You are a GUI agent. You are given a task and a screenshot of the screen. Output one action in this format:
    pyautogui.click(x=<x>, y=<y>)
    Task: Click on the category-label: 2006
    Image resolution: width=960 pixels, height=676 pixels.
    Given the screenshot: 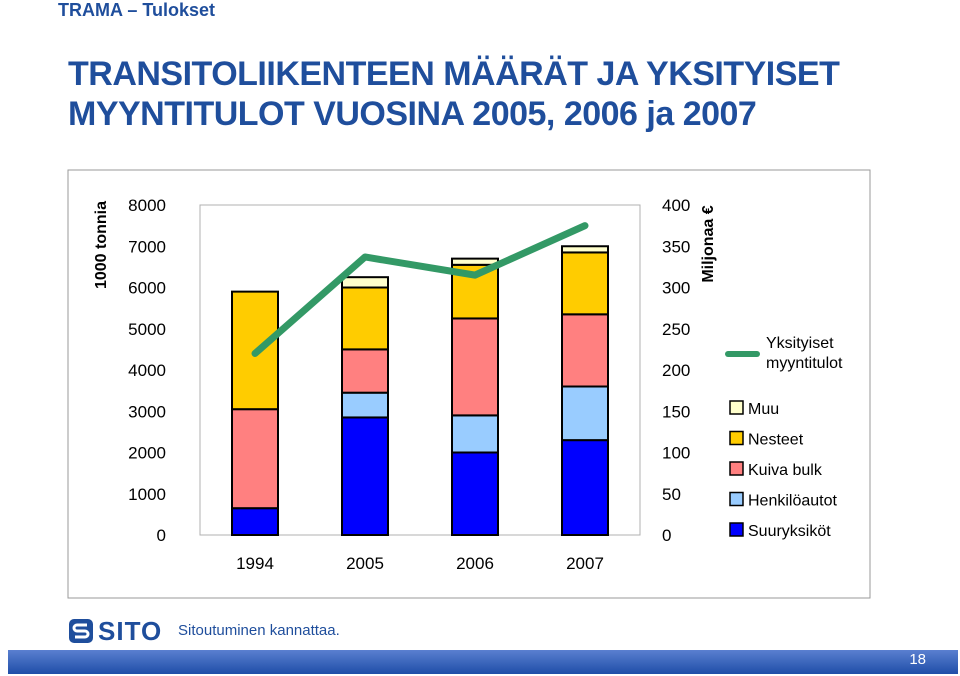 What is the action you would take?
    pyautogui.click(x=475, y=563)
    